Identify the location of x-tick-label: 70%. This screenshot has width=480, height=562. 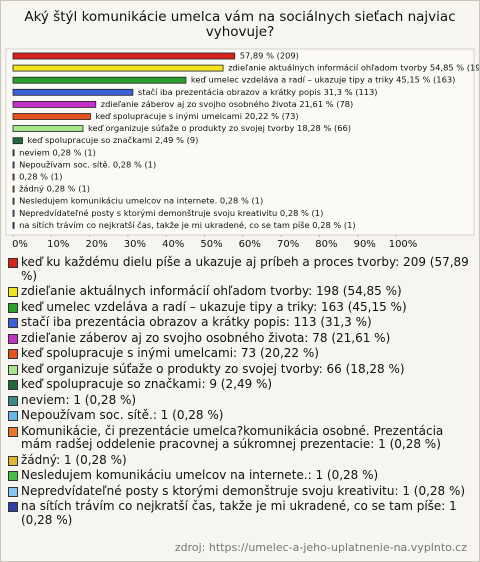
(288, 244).